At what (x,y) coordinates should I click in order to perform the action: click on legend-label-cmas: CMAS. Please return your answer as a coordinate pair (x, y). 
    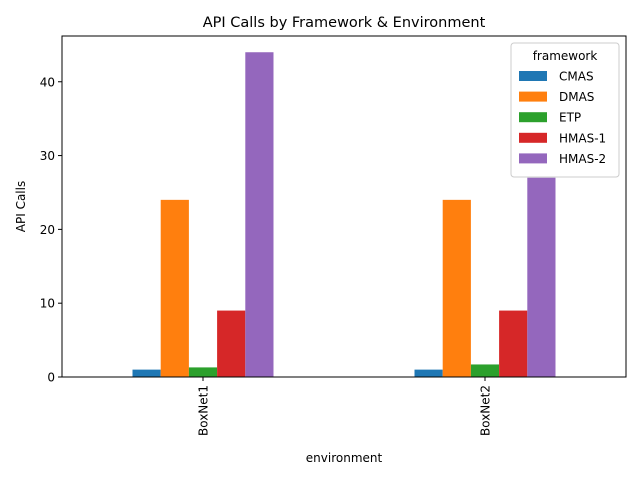
    Looking at the image, I should click on (576, 77).